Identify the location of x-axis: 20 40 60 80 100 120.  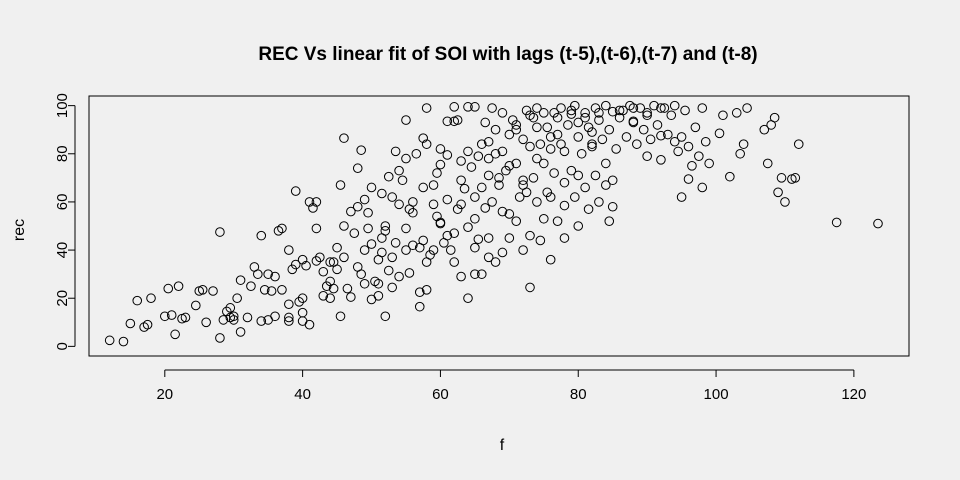
(511, 386).